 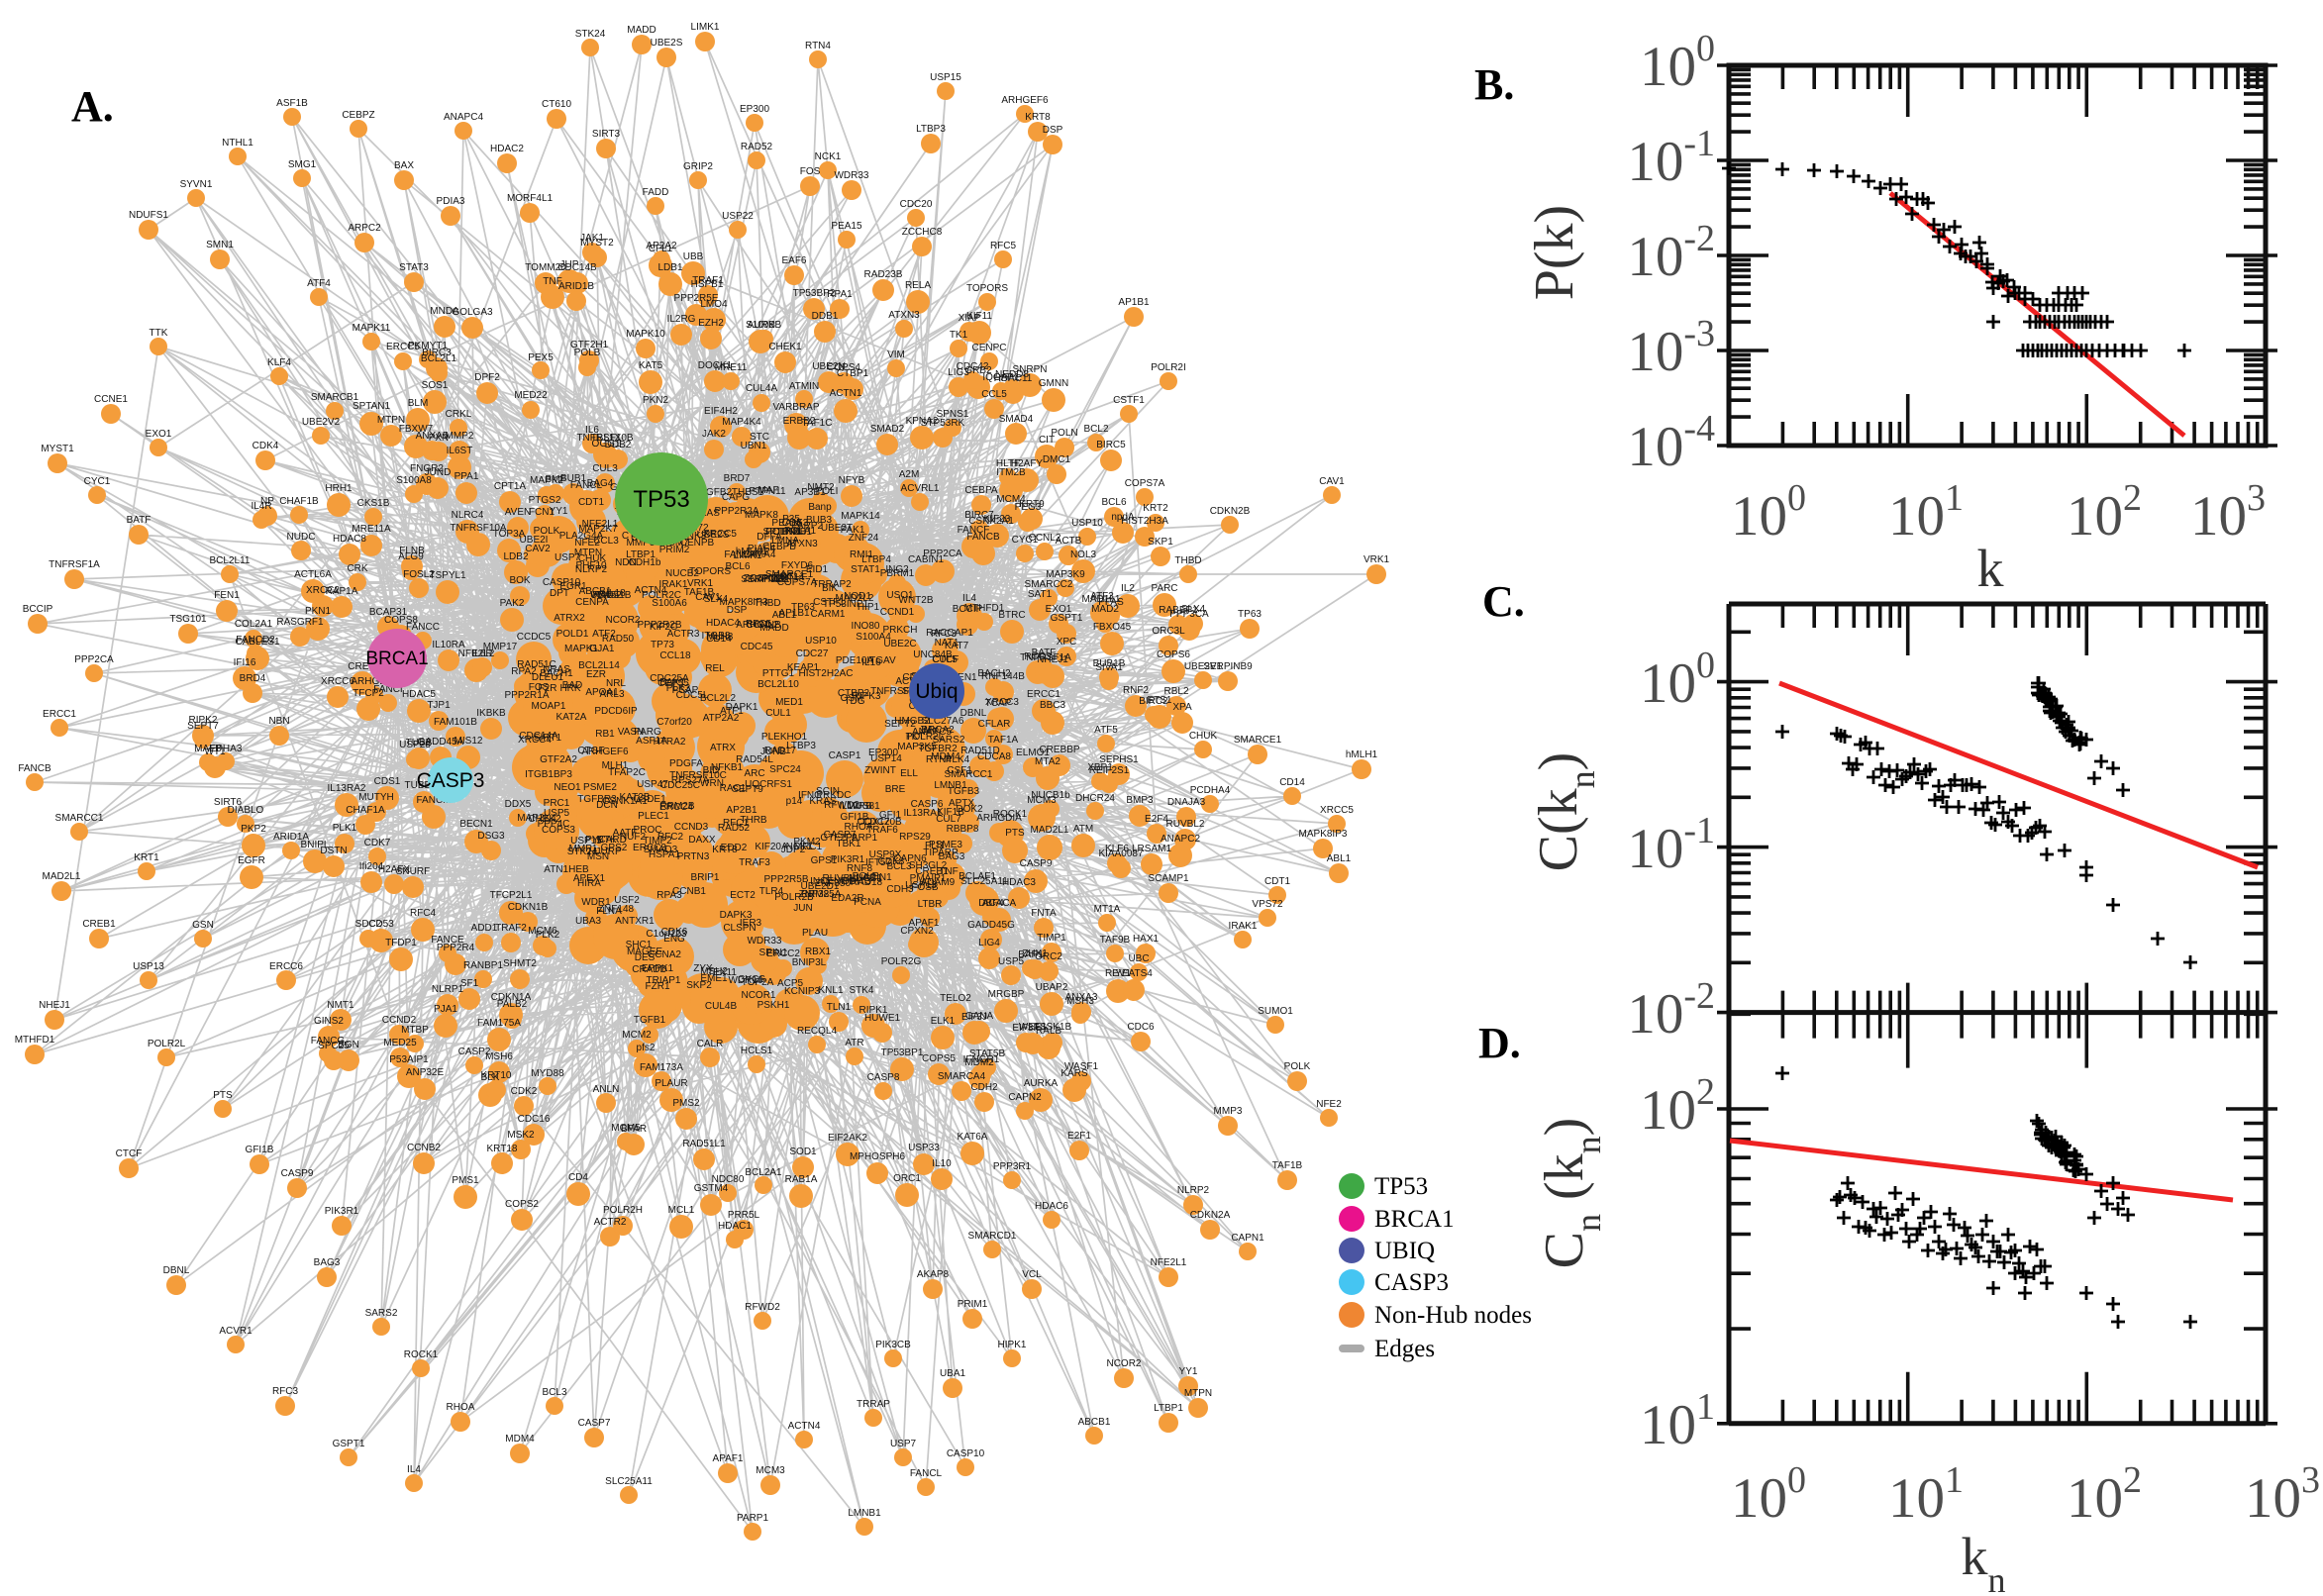 I want to click on svg-text: INCENP, so click(x=829, y=881).